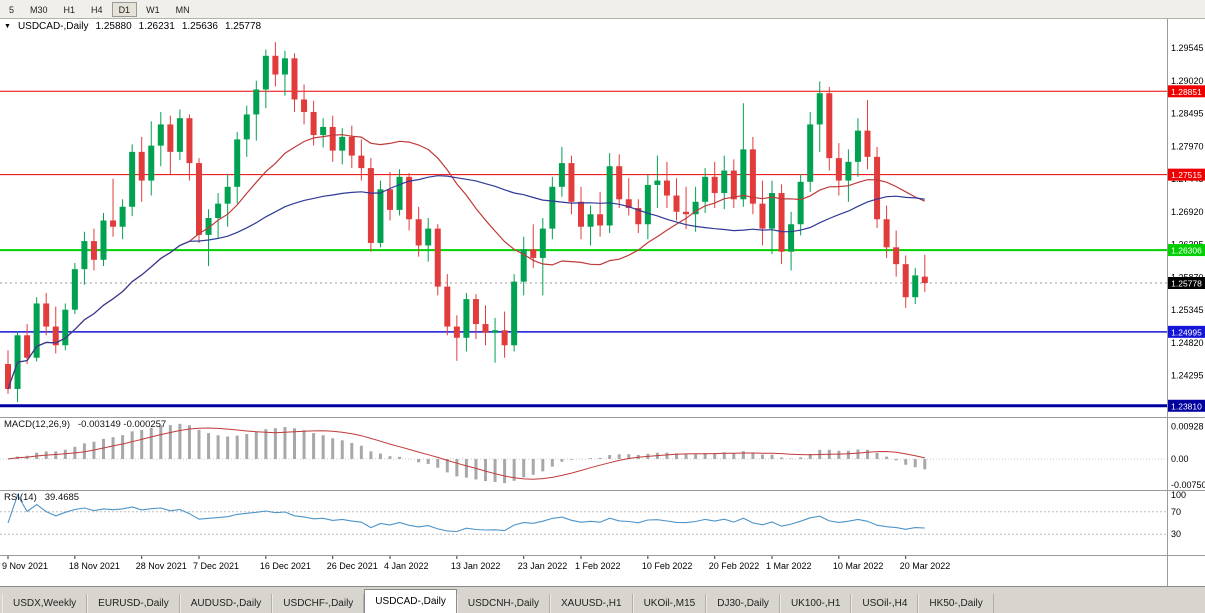 This screenshot has height=613, width=1205. Describe the element at coordinates (1187, 48) in the screenshot. I see `svg-text: 1.29545` at that location.